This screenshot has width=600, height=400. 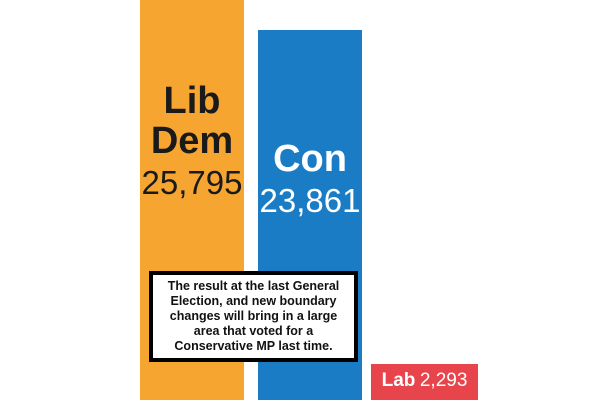 I want to click on value-label-con: 23,861, so click(x=310, y=200).